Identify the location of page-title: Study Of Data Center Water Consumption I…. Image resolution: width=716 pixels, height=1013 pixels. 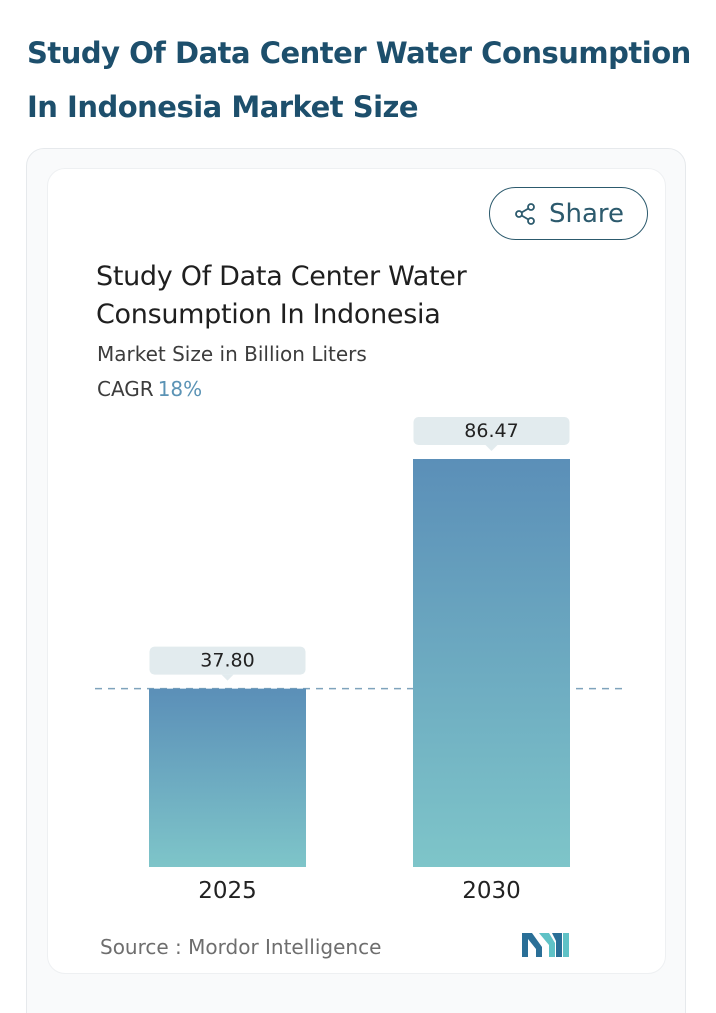
(359, 80).